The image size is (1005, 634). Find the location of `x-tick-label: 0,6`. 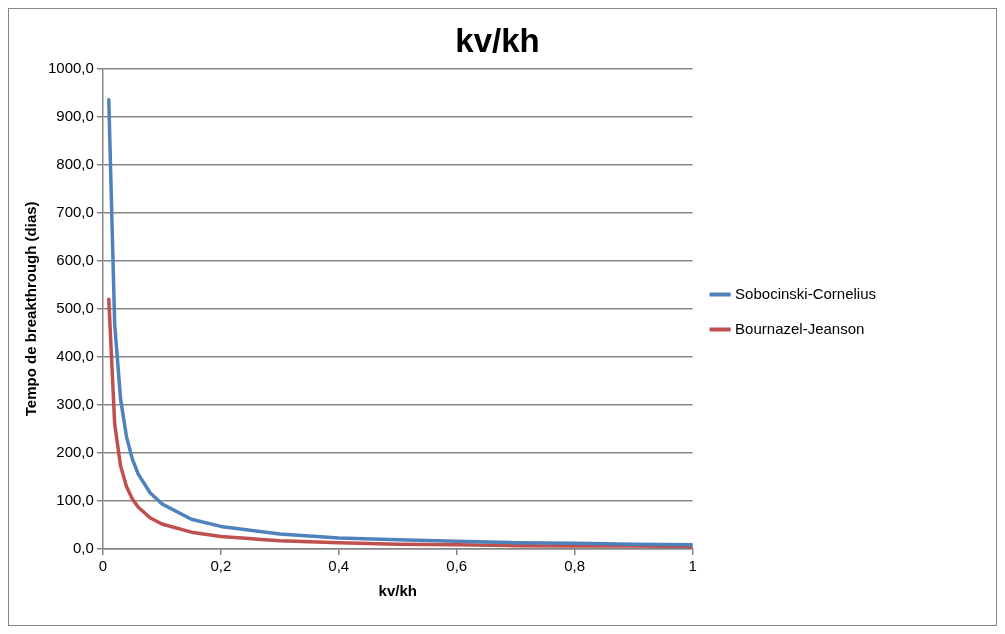

x-tick-label: 0,6 is located at coordinates (457, 566).